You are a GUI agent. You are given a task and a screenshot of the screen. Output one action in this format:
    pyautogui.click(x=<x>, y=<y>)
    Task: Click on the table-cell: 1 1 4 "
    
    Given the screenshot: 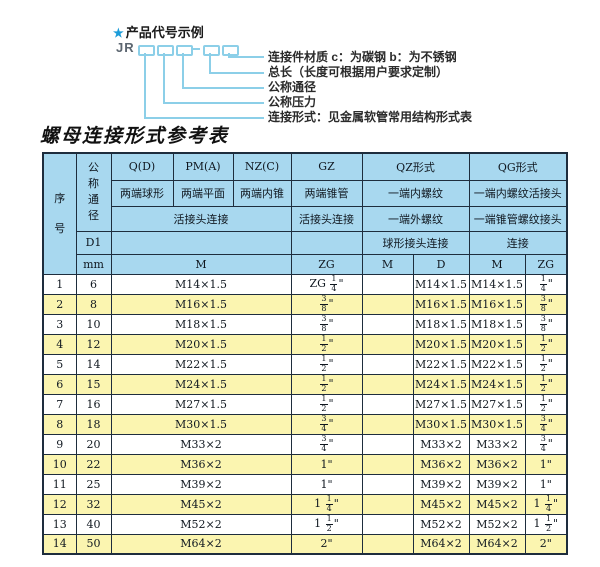 What is the action you would take?
    pyautogui.click(x=546, y=504)
    